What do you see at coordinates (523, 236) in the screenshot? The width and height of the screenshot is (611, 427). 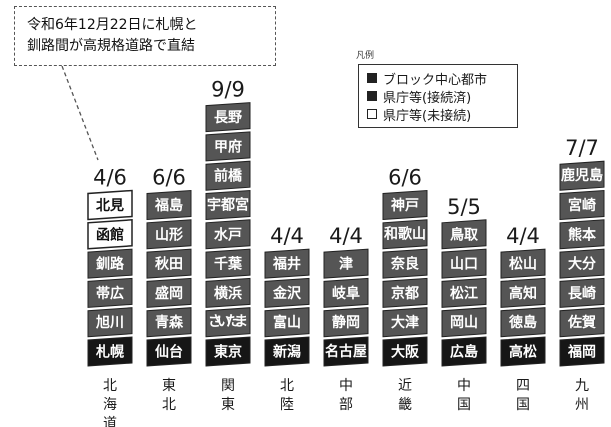 I see `ratio-label: 4/4` at bounding box center [523, 236].